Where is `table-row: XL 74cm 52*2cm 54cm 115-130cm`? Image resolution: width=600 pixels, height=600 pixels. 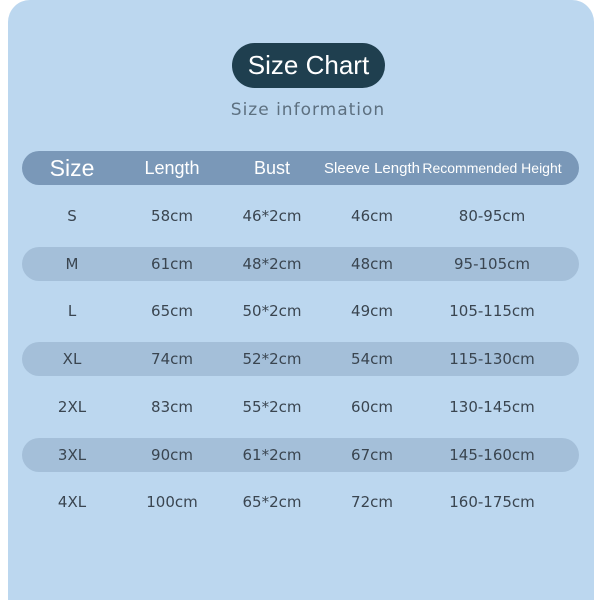 table-row: XL 74cm 52*2cm 54cm 115-130cm is located at coordinates (300, 359).